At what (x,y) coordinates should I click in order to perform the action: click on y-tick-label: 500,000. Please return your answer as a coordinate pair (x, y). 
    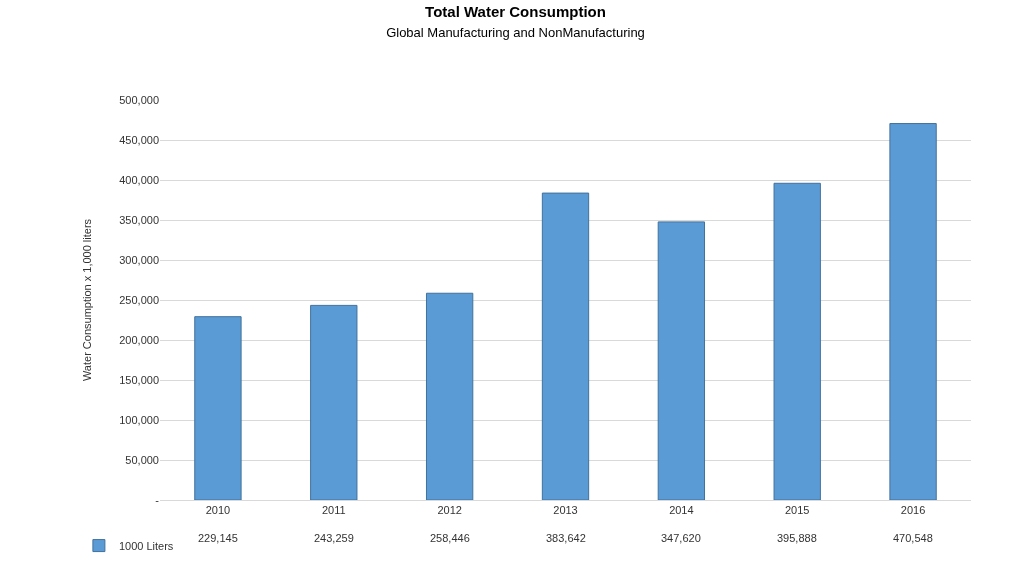
    Looking at the image, I should click on (139, 99).